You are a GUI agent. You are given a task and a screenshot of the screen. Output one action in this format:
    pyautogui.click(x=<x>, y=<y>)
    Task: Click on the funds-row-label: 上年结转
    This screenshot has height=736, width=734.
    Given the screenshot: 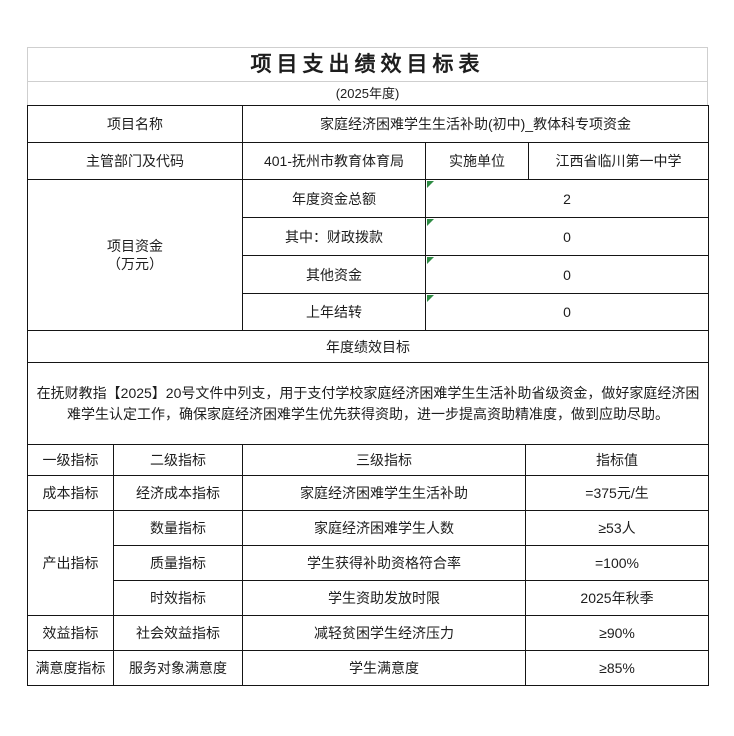 What is the action you would take?
    pyautogui.click(x=334, y=312)
    